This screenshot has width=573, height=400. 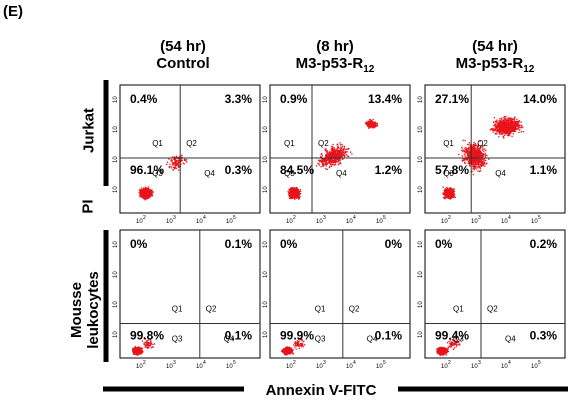 What do you see at coordinates (544, 170) in the screenshot?
I see `quadrant-percent-q4: 1.1%` at bounding box center [544, 170].